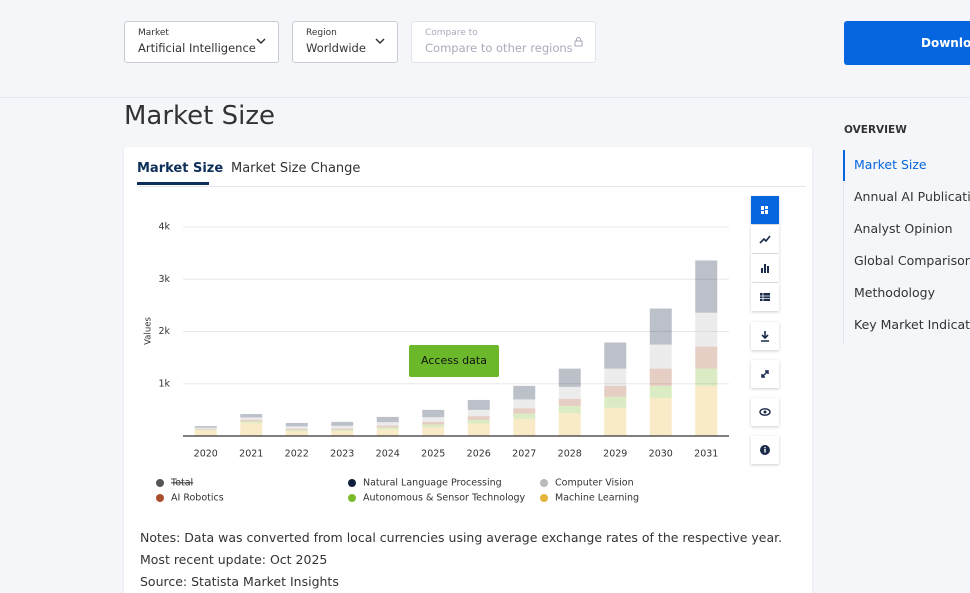 This screenshot has width=970, height=593. What do you see at coordinates (479, 454) in the screenshot?
I see `x-tick-label: 2026` at bounding box center [479, 454].